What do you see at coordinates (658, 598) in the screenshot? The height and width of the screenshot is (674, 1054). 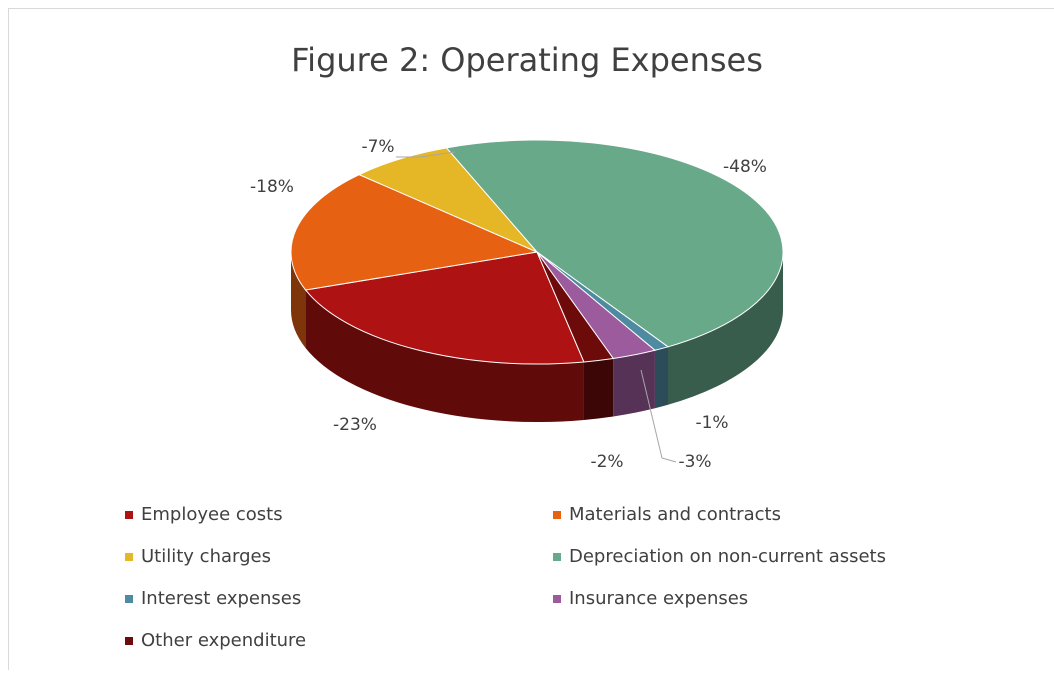 I see `legend-label: Insurance expenses` at bounding box center [658, 598].